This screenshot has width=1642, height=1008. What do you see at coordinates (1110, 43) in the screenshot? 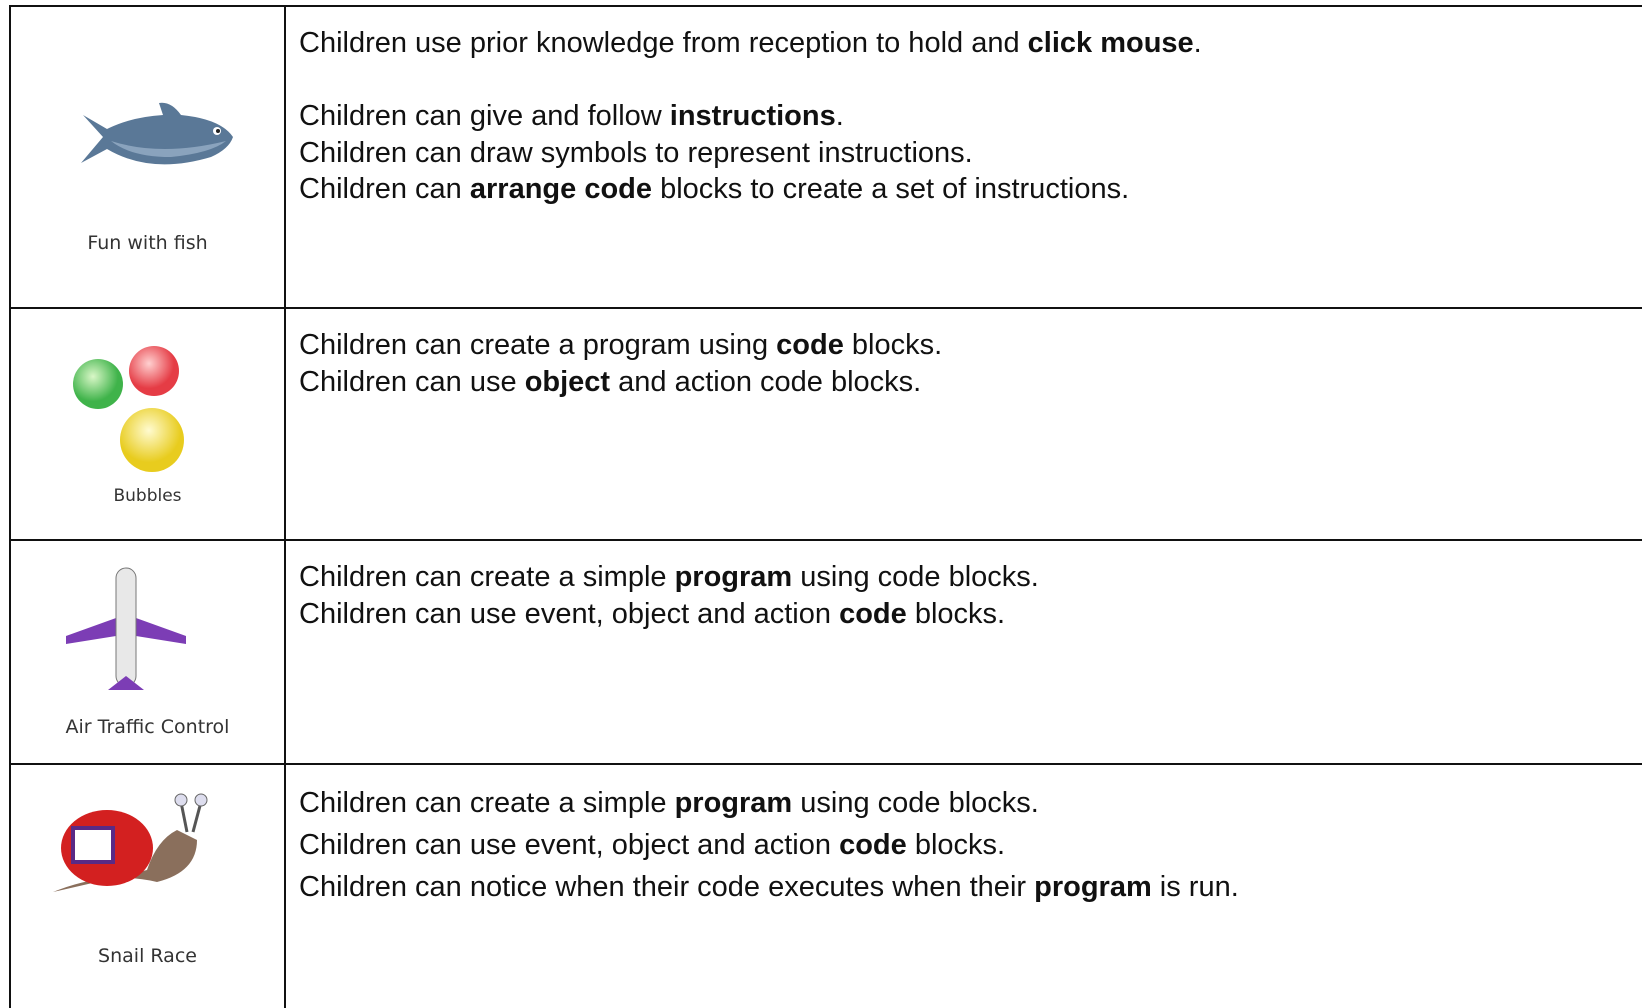
I see `bold-text: click mouse` at bounding box center [1110, 43].